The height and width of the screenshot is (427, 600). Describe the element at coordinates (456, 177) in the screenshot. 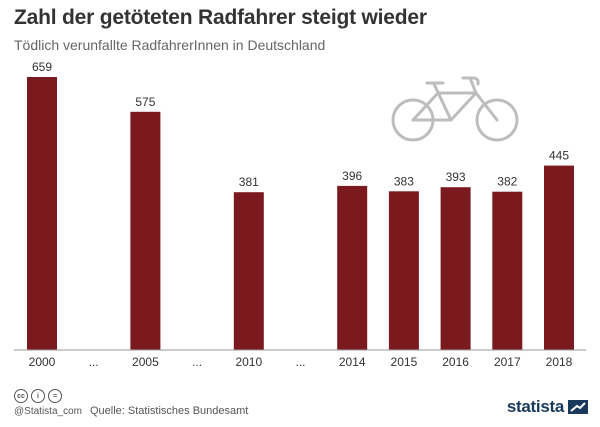

I see `value-label-2016: 393` at that location.